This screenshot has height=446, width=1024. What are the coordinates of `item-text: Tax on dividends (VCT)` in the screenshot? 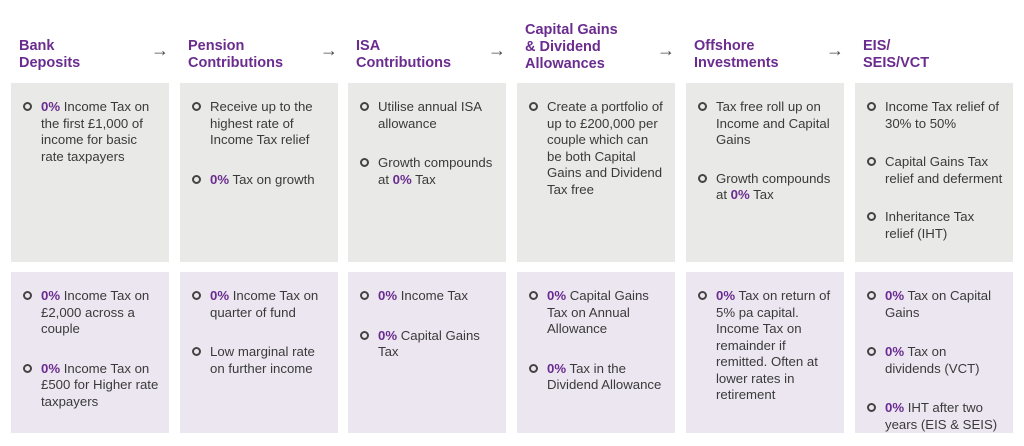 It's located at (932, 360).